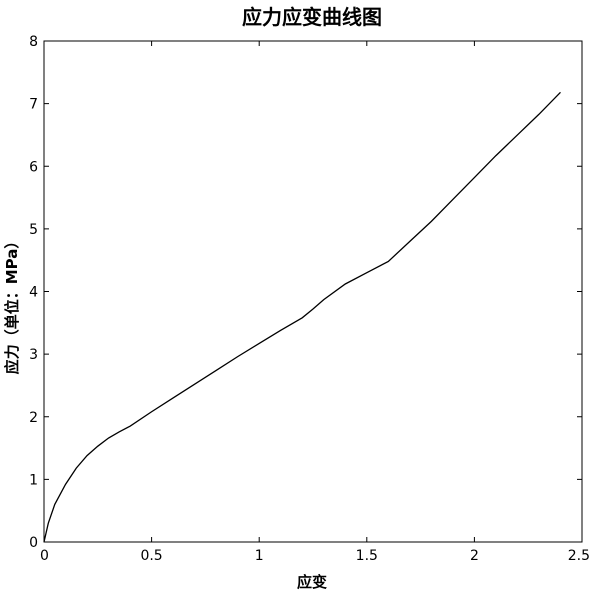 This screenshot has width=592, height=592. What do you see at coordinates (33, 167) in the screenshot?
I see `y-tick-label: 6` at bounding box center [33, 167].